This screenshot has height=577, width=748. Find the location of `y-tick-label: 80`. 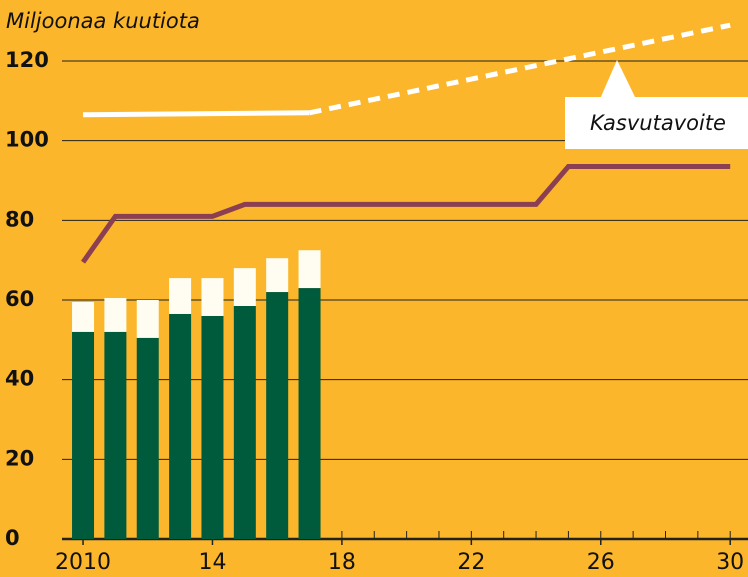

y-tick-label: 80 is located at coordinates (19, 219).